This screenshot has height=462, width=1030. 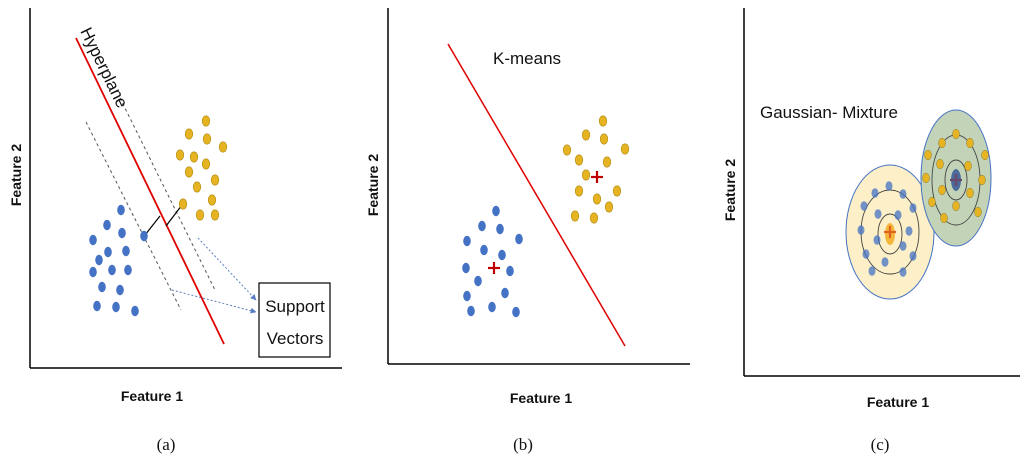 I want to click on panel-a-y-axis-title: Feature 2, so click(x=16, y=175).